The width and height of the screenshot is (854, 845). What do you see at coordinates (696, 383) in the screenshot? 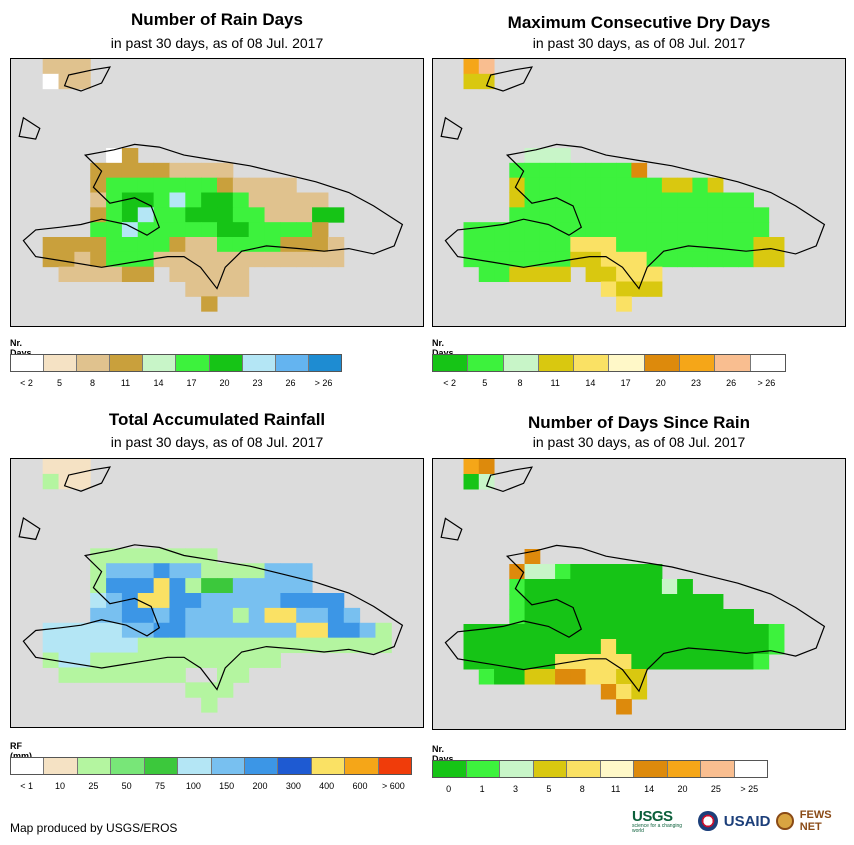
I see `legend-label: 23` at bounding box center [696, 383].